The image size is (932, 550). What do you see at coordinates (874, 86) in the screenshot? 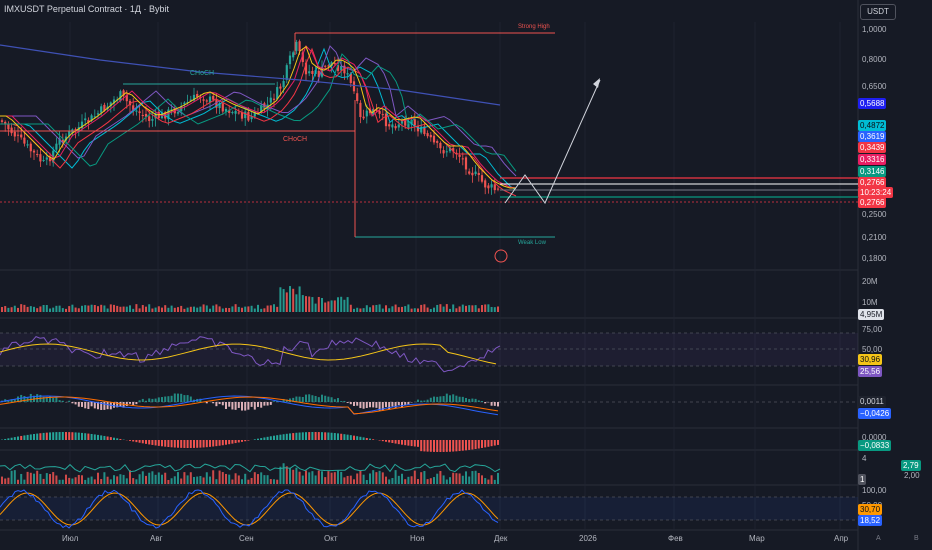
I see `price-tick: 0,6500` at bounding box center [874, 86].